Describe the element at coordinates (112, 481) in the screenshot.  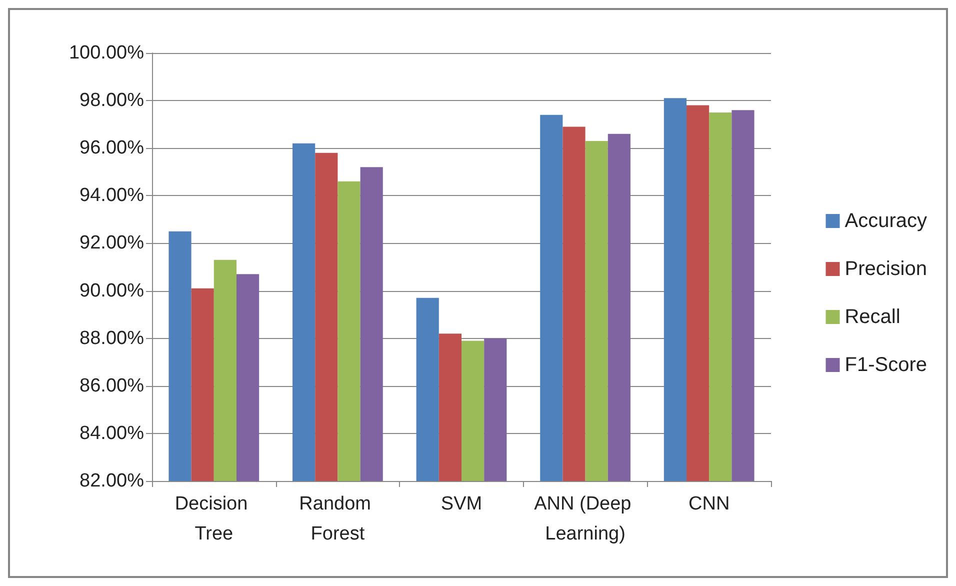
I see `y-tick-label: 82.00%` at that location.